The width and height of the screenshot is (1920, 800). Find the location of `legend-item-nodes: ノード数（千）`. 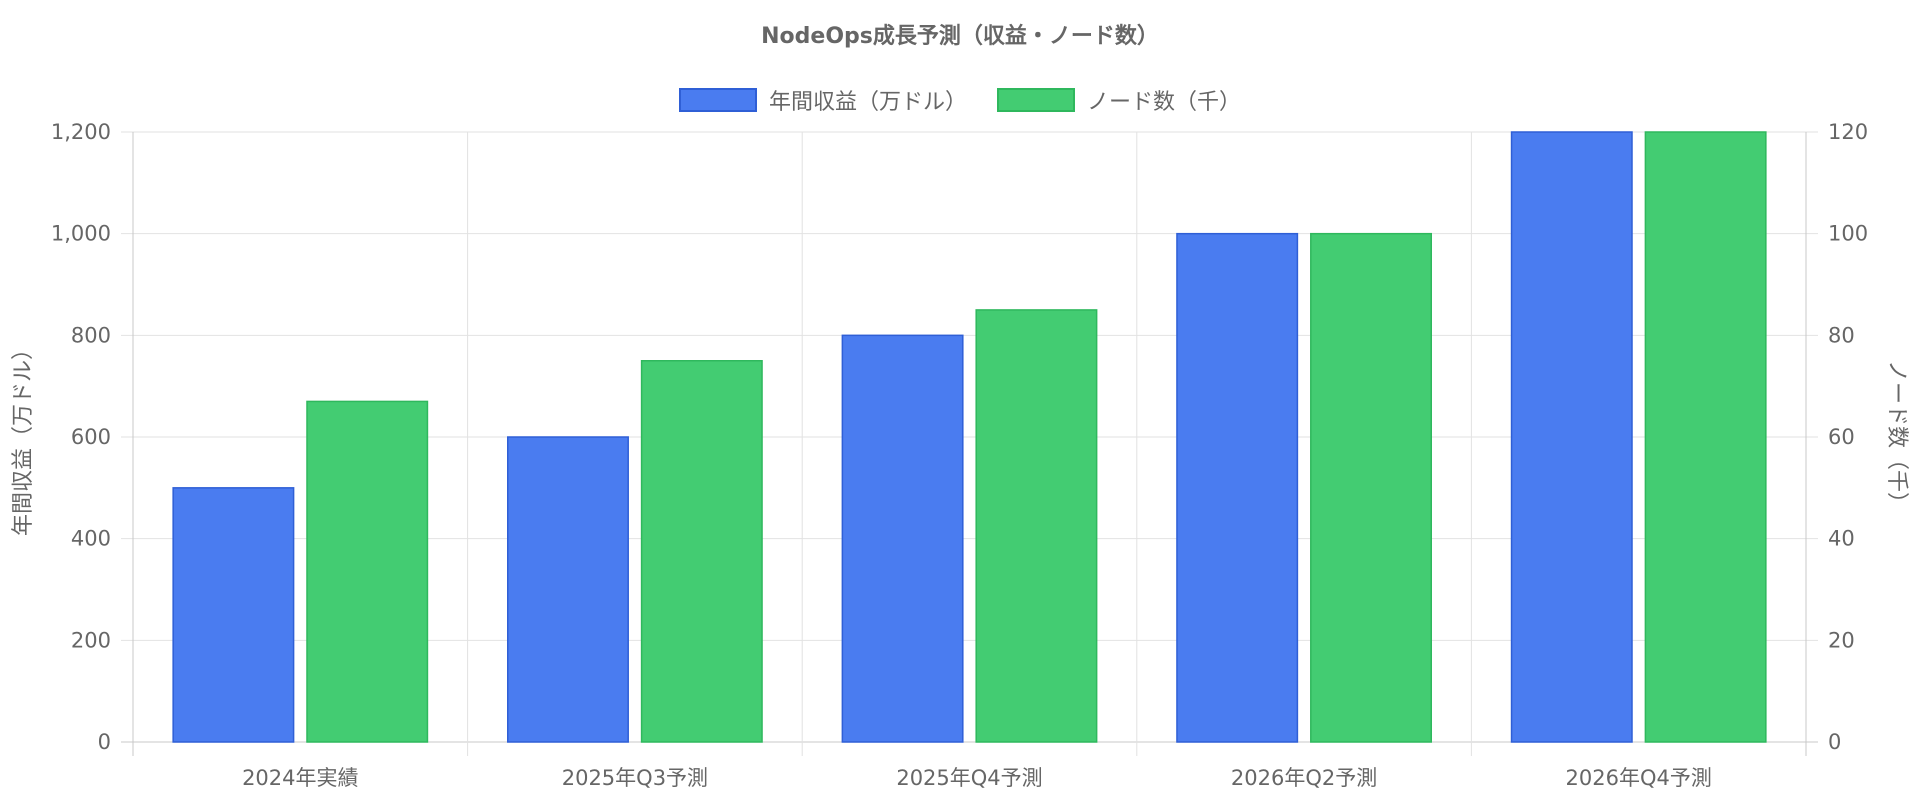

legend-item-nodes: ノード数（千） is located at coordinates (1119, 100).